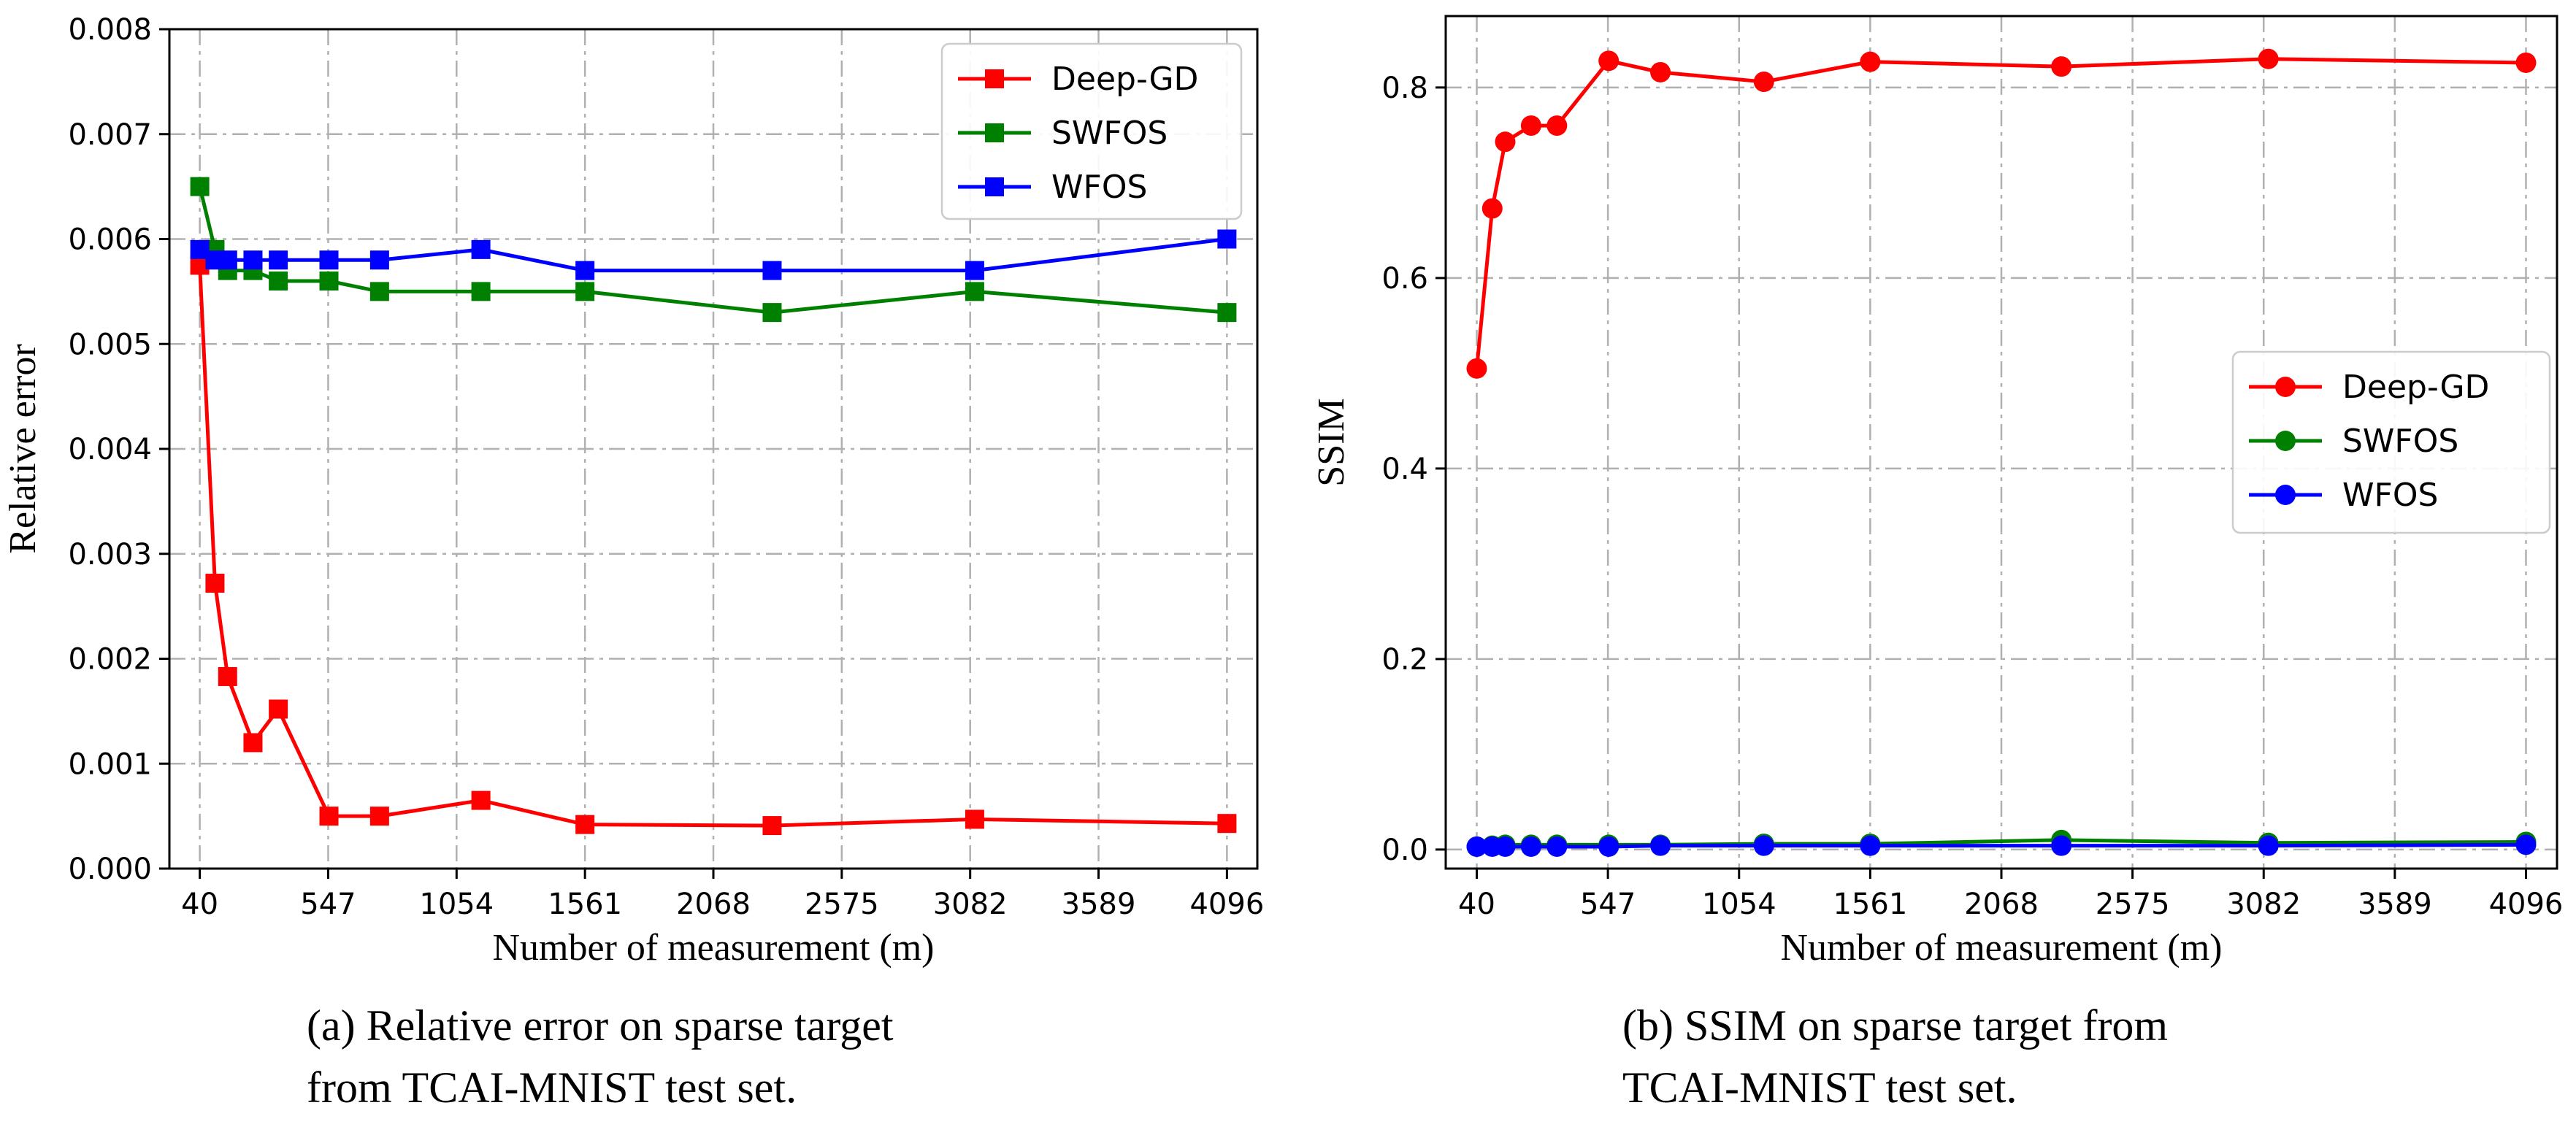 This screenshot has height=1135, width=2576. Describe the element at coordinates (1404, 88) in the screenshot. I see `y-tick-label: 0.8` at that location.